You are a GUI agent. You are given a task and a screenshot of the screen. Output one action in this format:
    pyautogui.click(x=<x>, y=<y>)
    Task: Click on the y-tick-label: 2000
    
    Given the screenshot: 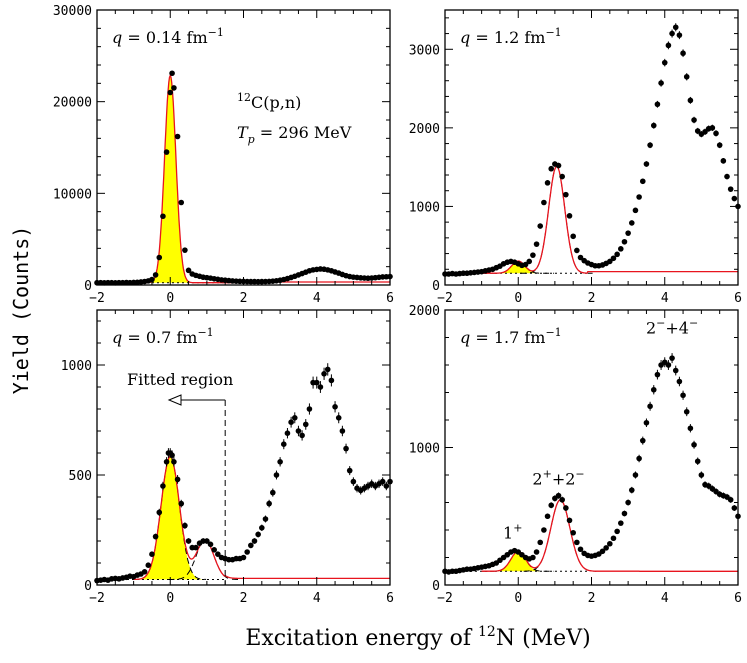 What is the action you would take?
    pyautogui.click(x=424, y=311)
    